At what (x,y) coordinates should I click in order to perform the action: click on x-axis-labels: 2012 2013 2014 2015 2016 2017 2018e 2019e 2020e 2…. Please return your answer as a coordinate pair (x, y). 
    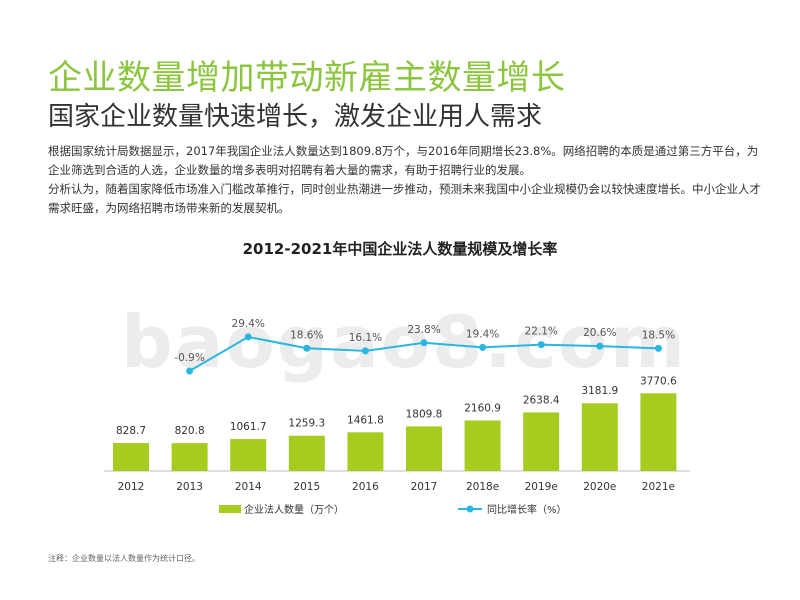
    Looking at the image, I should click on (396, 487).